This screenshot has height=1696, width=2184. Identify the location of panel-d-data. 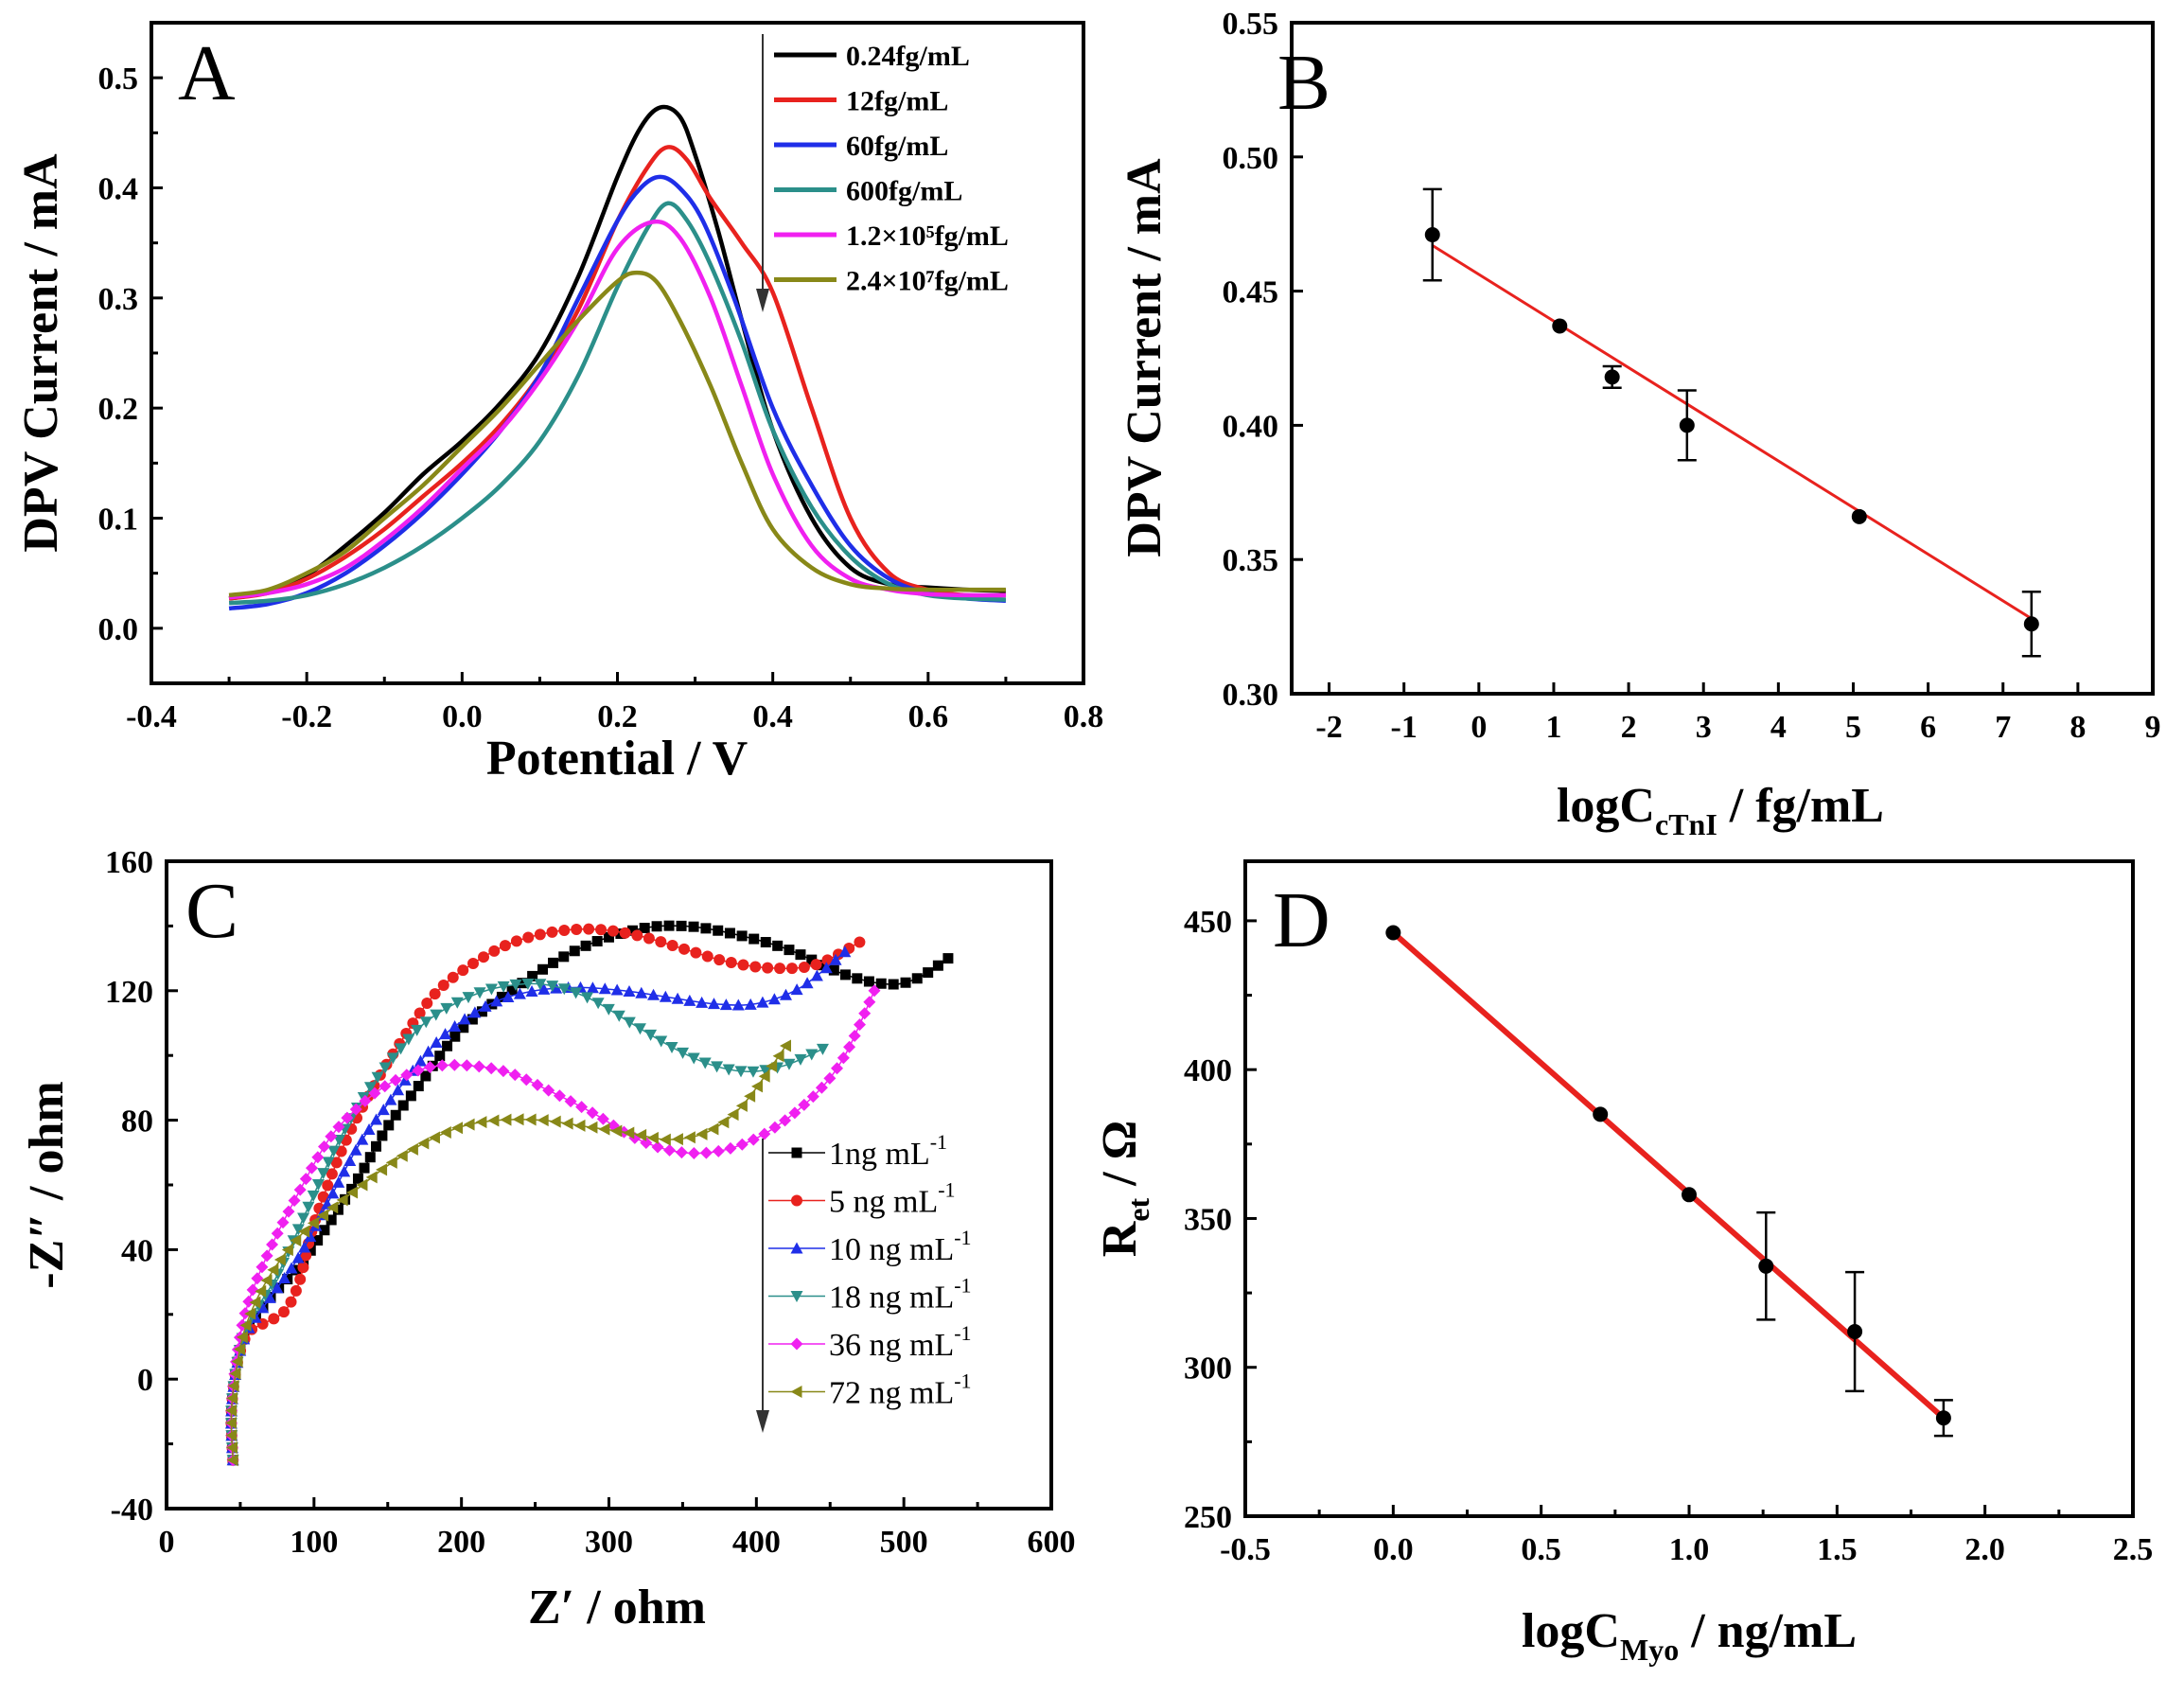
(1669, 1181).